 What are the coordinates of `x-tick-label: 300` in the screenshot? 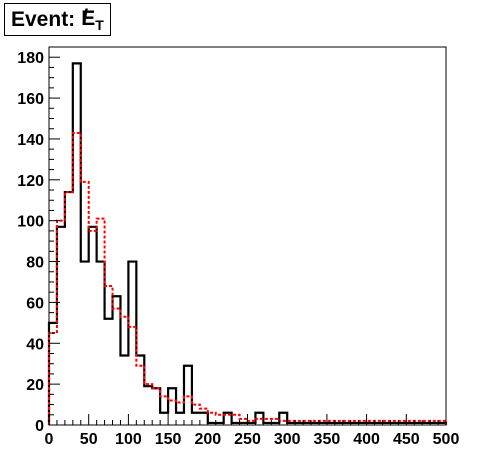 It's located at (287, 439).